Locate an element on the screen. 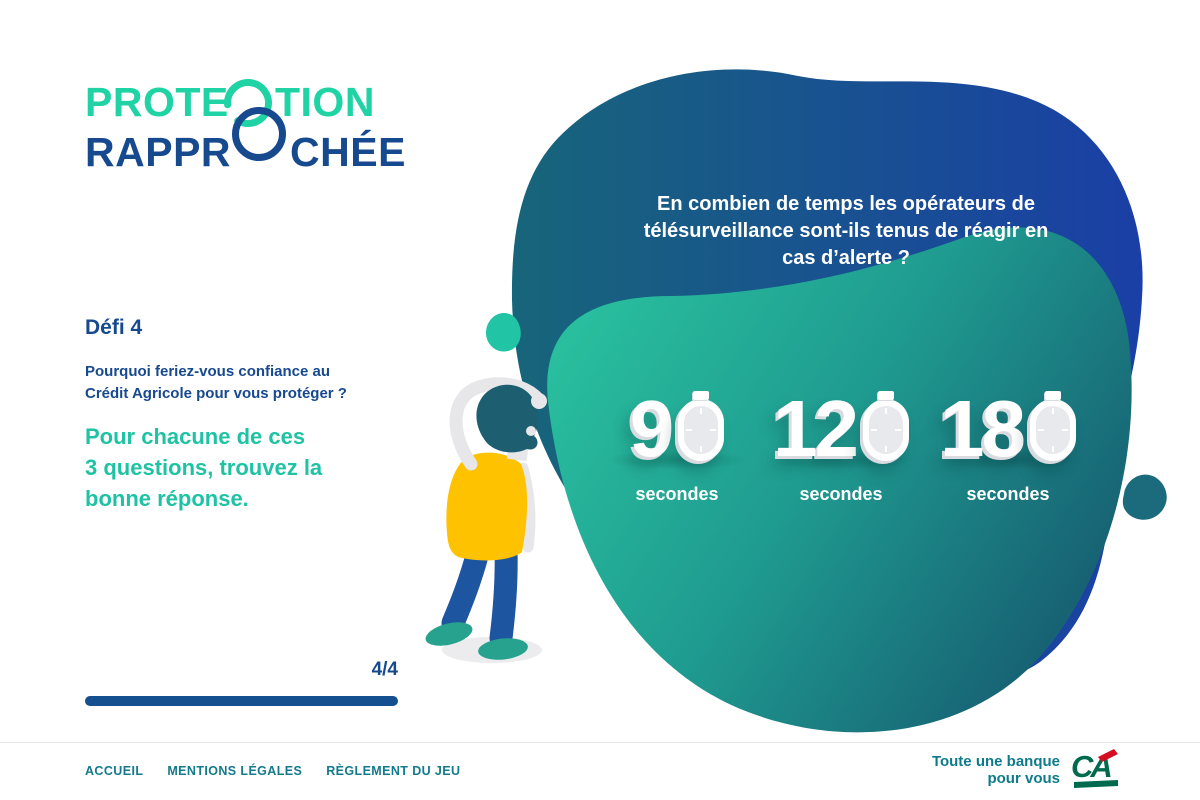 This screenshot has width=1200, height=800. answer-option-180: 18 secondes is located at coordinates (1008, 444).